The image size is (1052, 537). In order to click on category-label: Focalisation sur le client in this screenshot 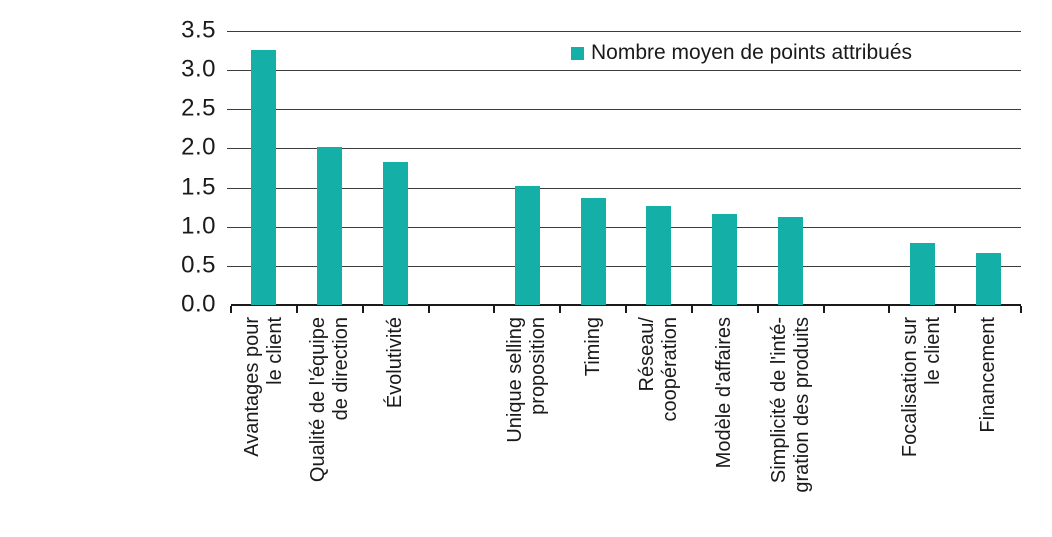, I will do `click(922, 387)`.